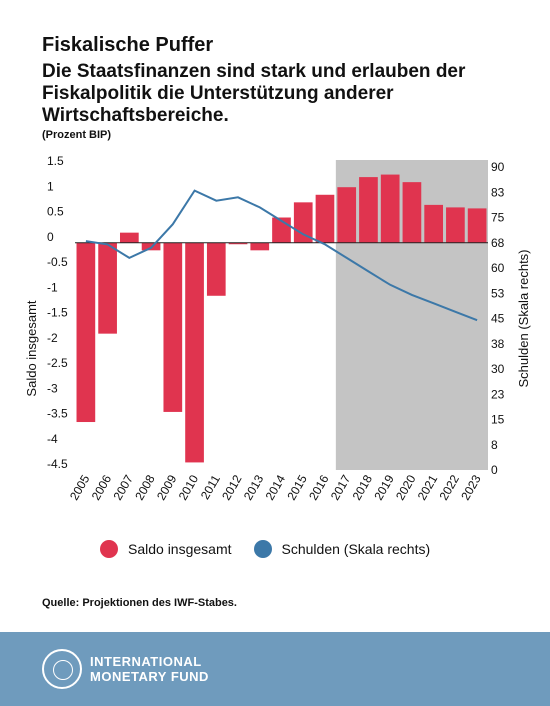 The height and width of the screenshot is (706, 550). Describe the element at coordinates (412, 212) in the screenshot. I see `bar-2020` at that location.